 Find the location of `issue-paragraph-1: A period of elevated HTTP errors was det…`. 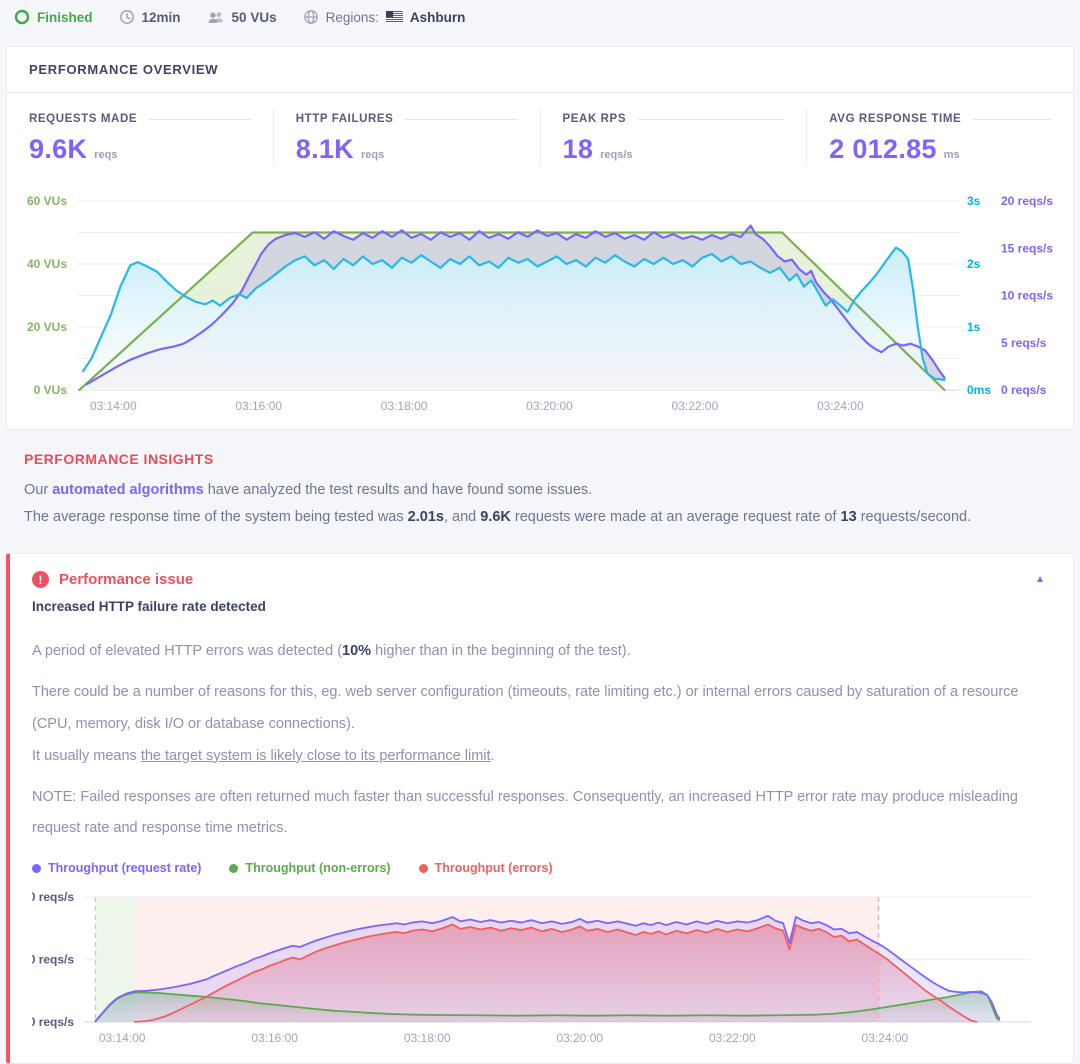

issue-paragraph-1: A period of elevated HTTP errors was det… is located at coordinates (541, 652).